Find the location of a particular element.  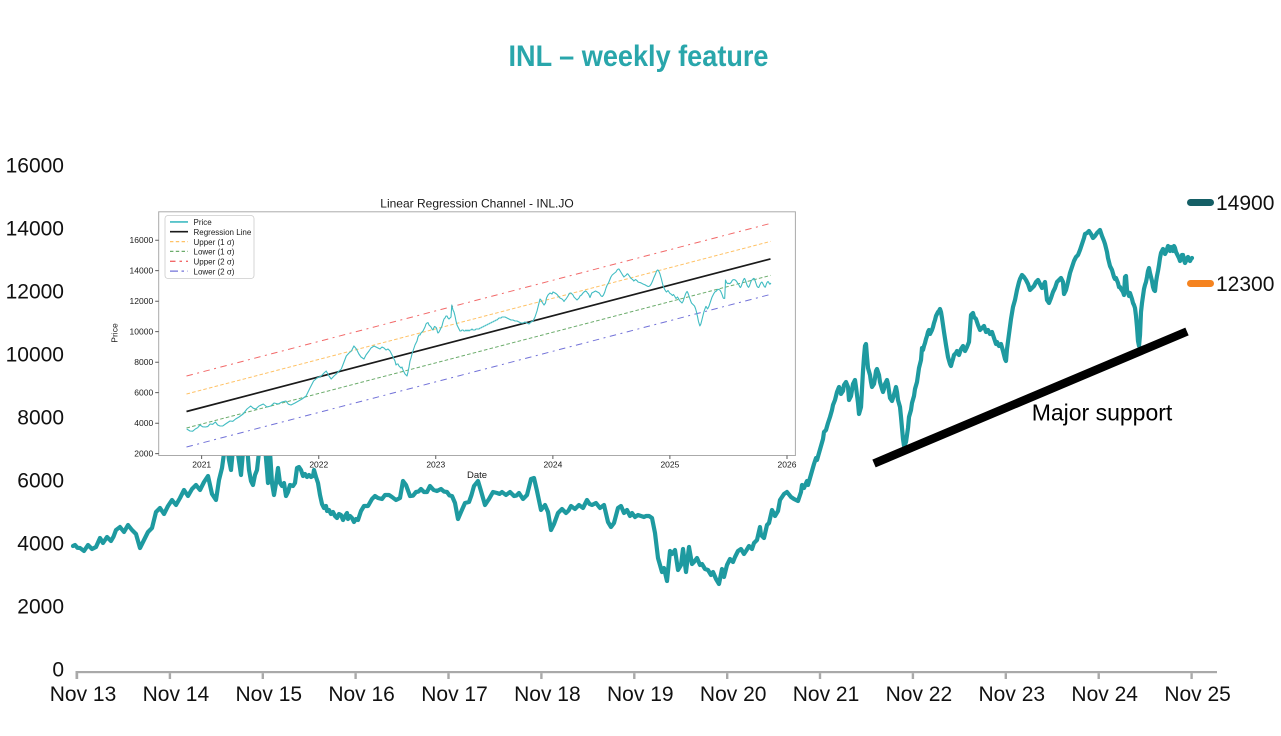

svg-text: Nov 22 is located at coordinates (919, 694).